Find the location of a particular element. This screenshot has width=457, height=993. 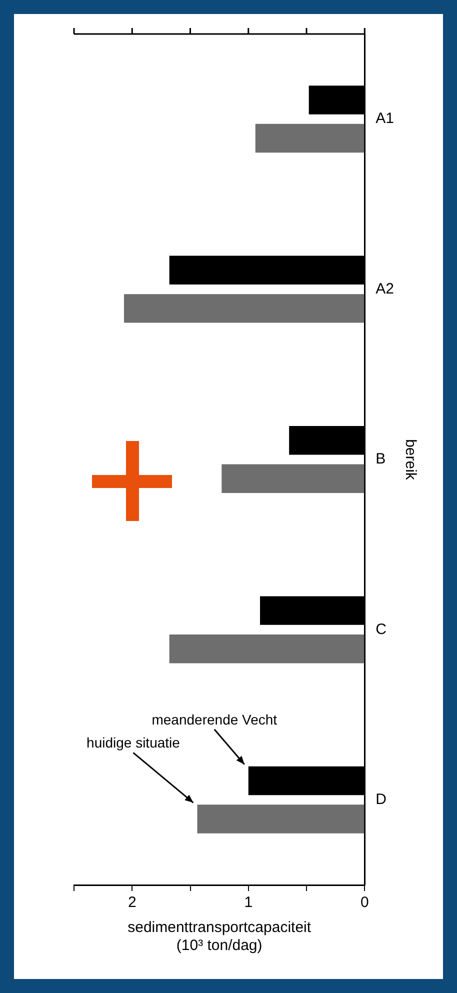

y-tick-label: B is located at coordinates (381, 459).